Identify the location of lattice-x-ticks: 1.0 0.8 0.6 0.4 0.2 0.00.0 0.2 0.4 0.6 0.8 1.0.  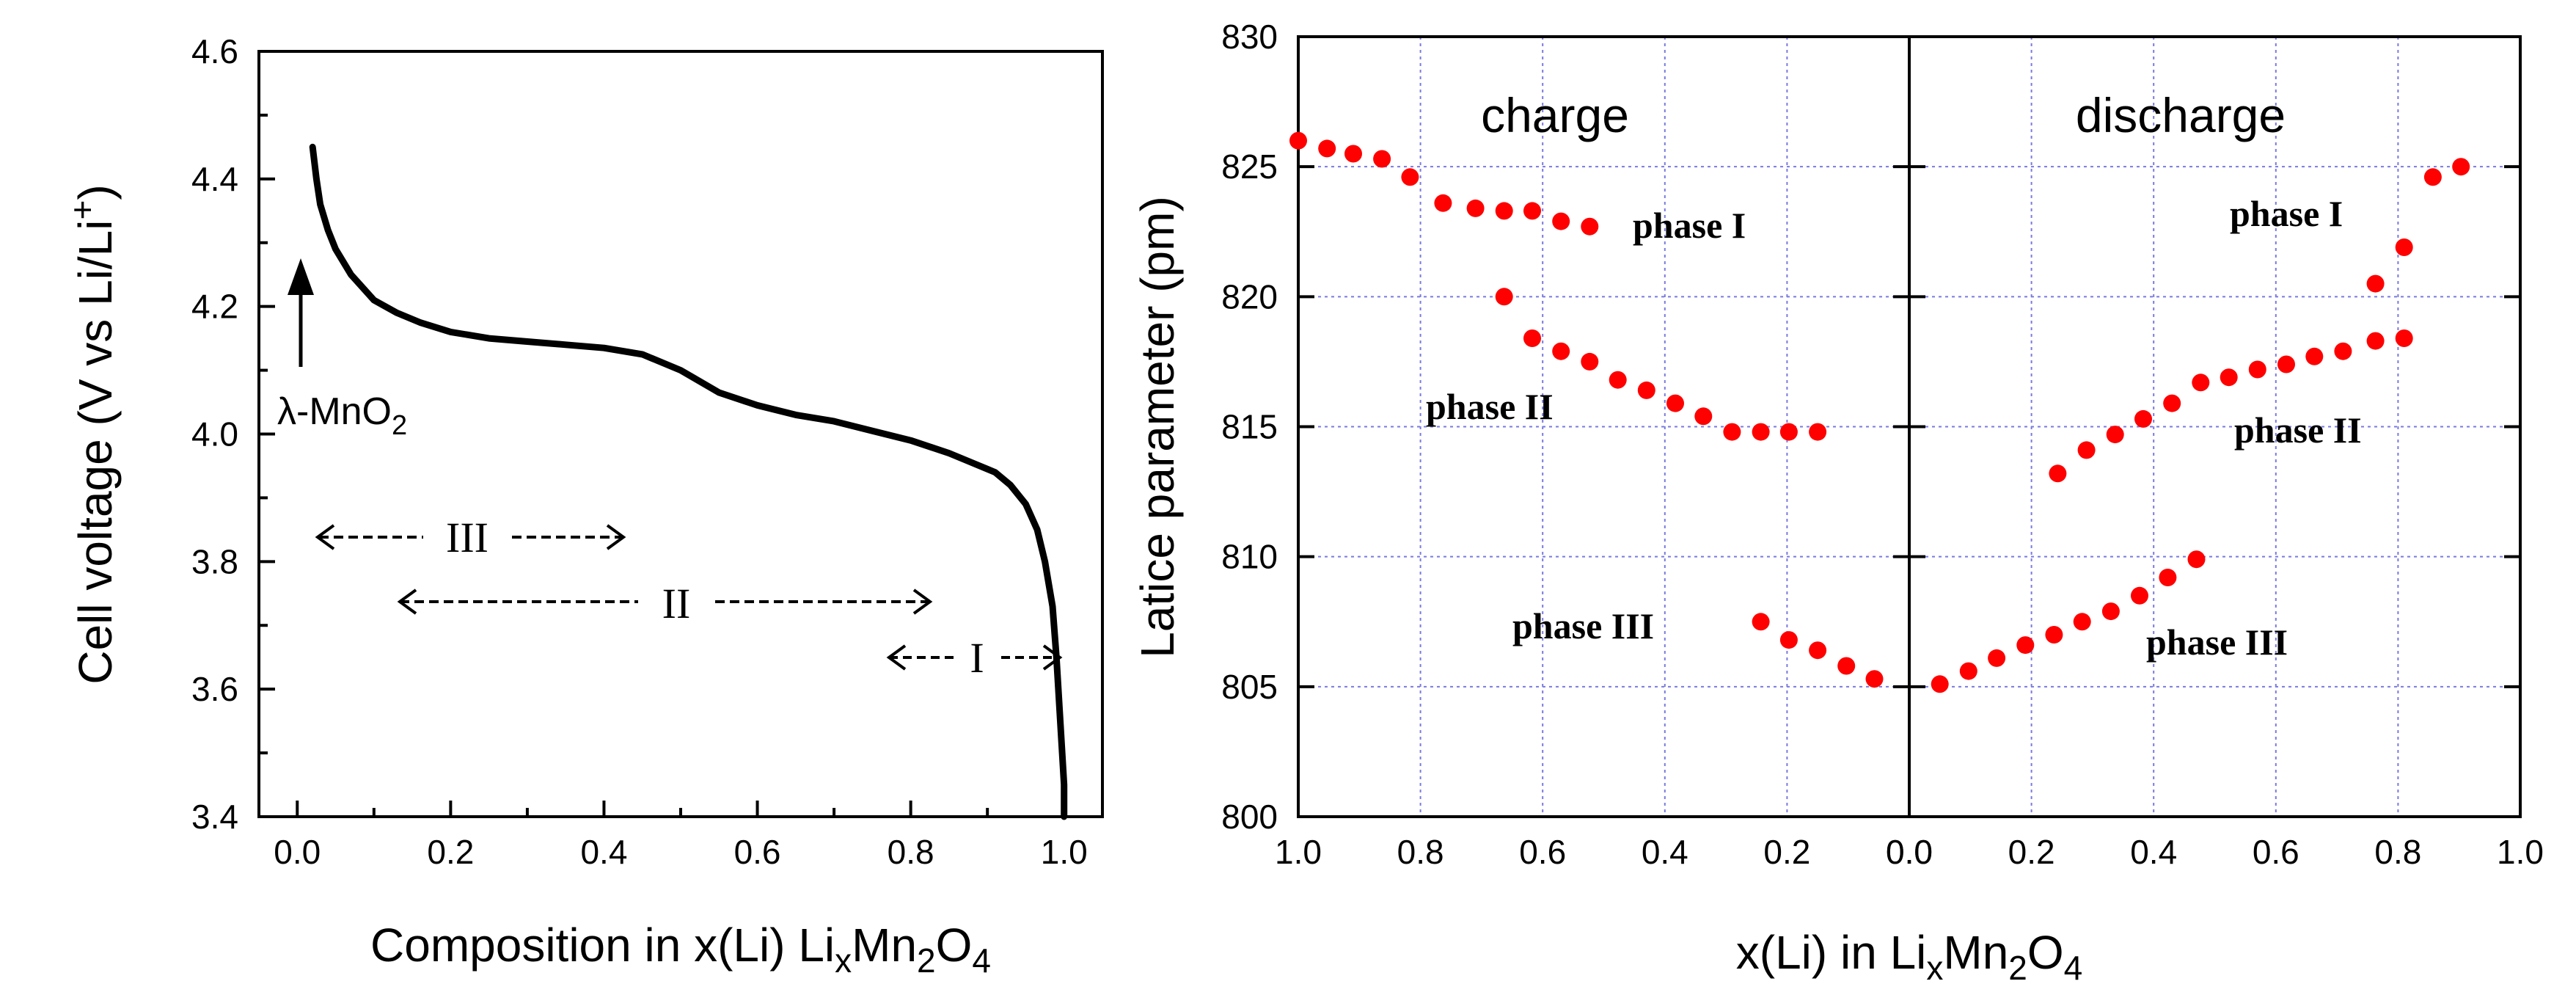
(1909, 852).